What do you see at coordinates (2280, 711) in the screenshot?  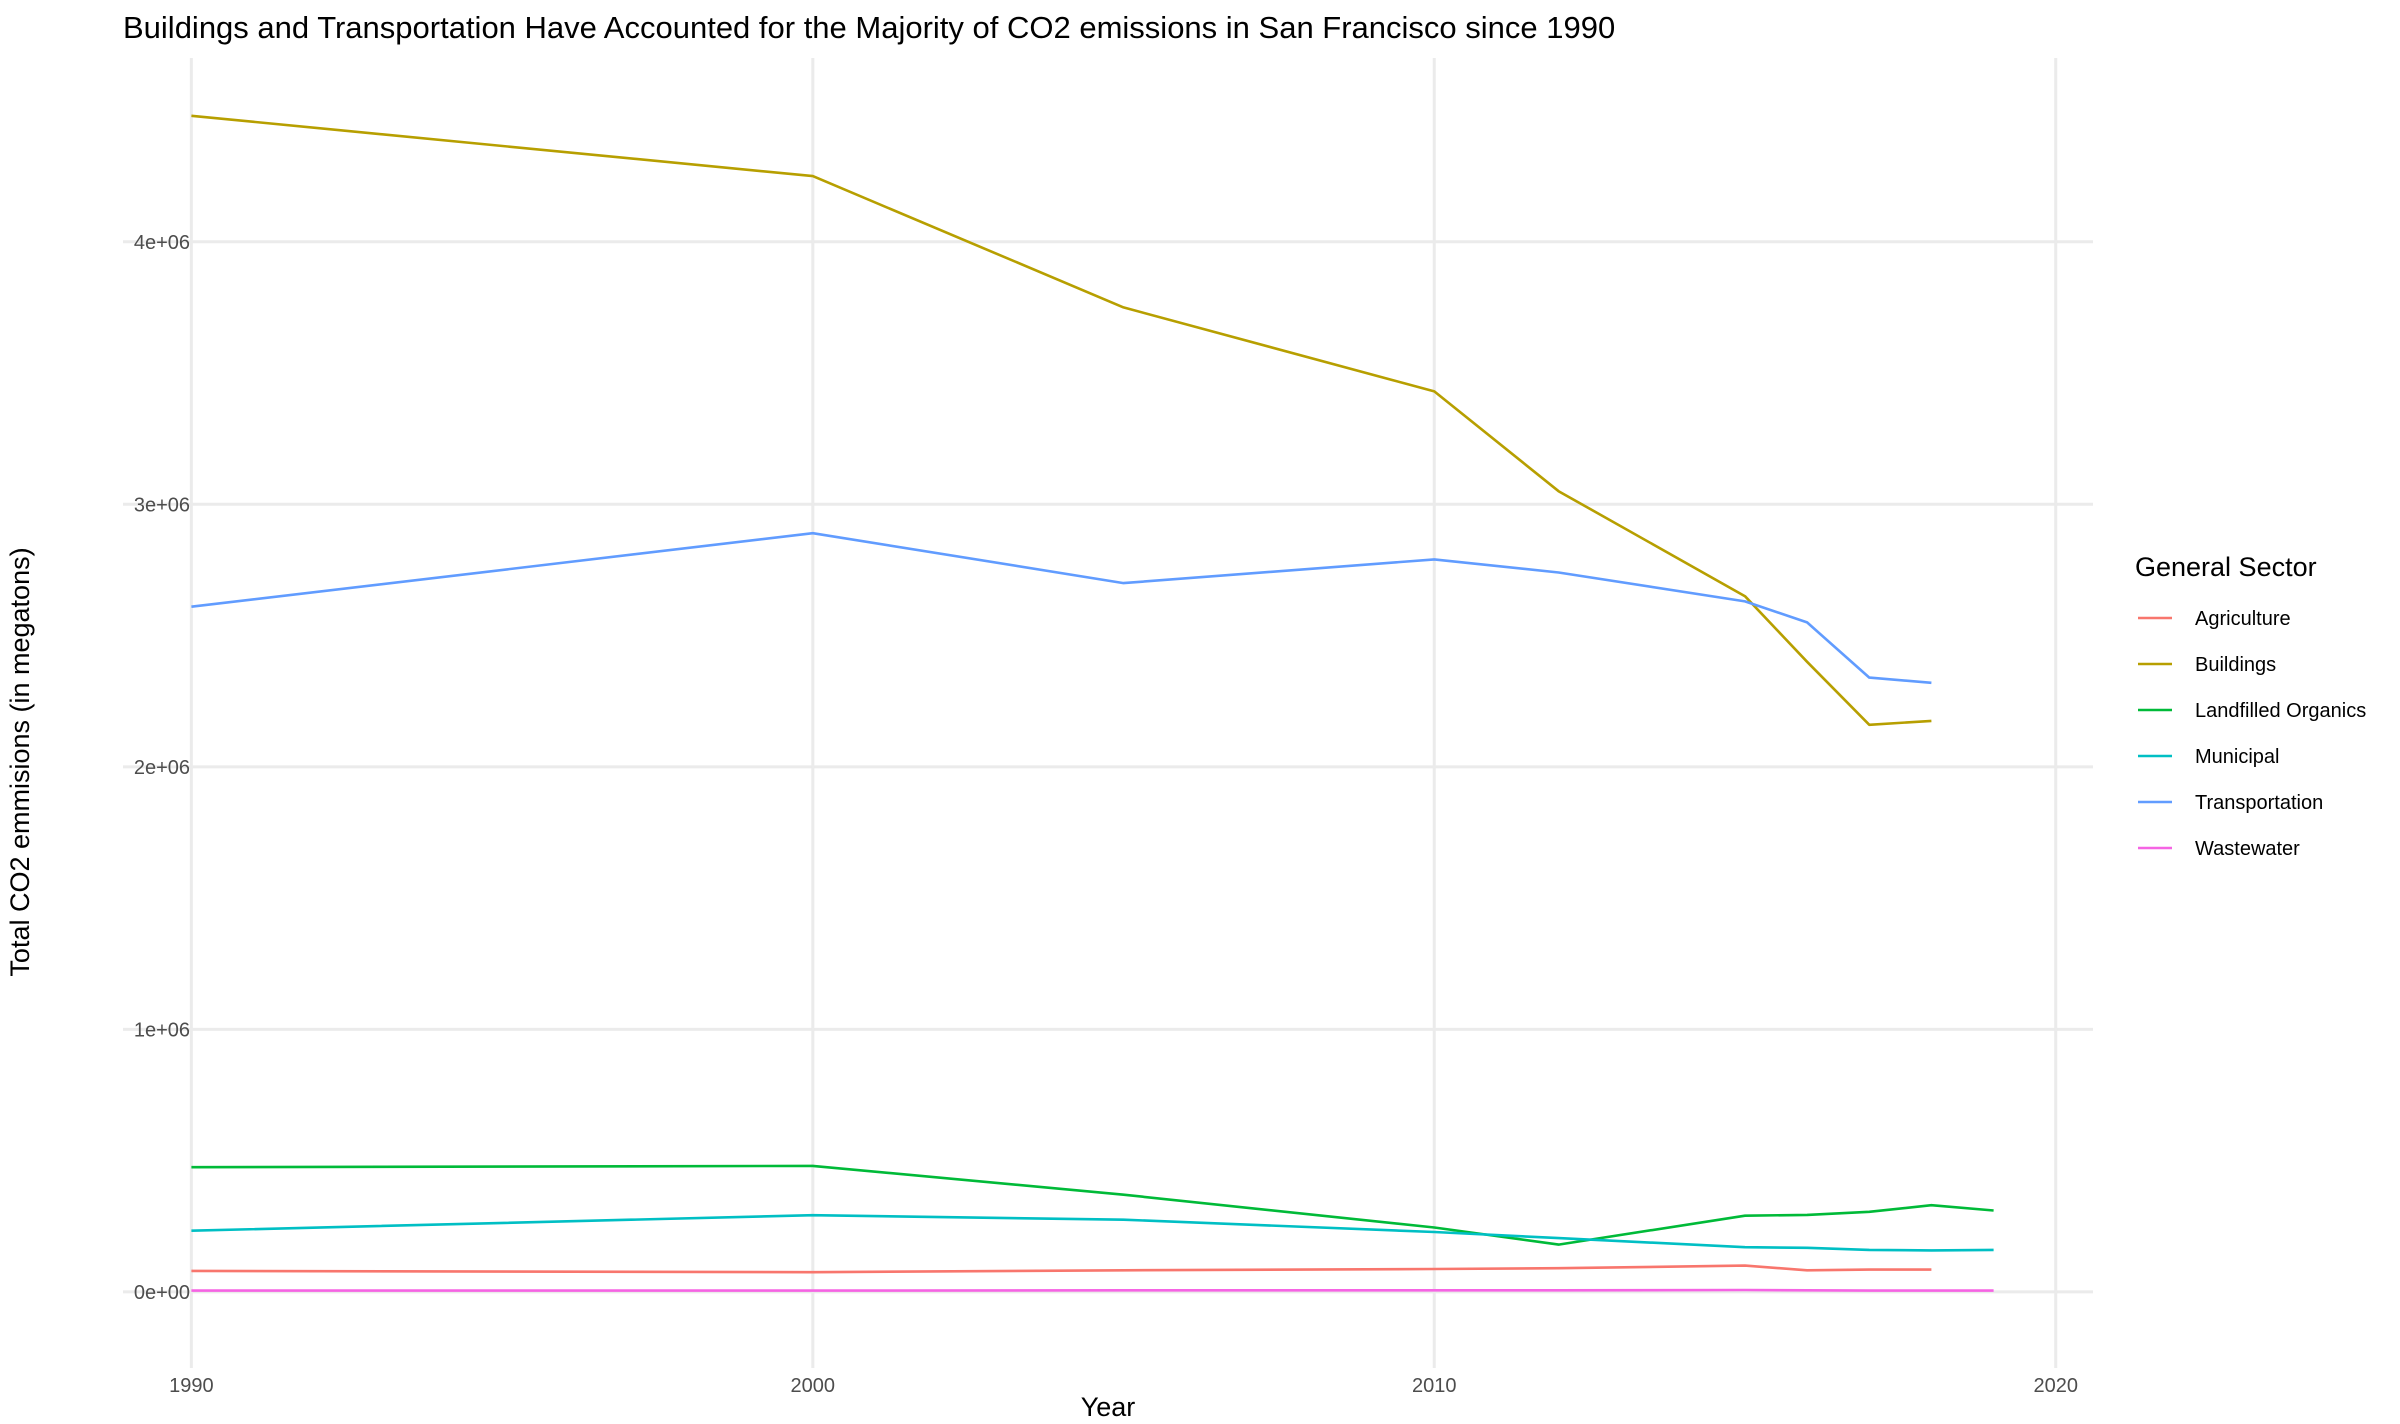 I see `legend-label: Landfilled Organics` at bounding box center [2280, 711].